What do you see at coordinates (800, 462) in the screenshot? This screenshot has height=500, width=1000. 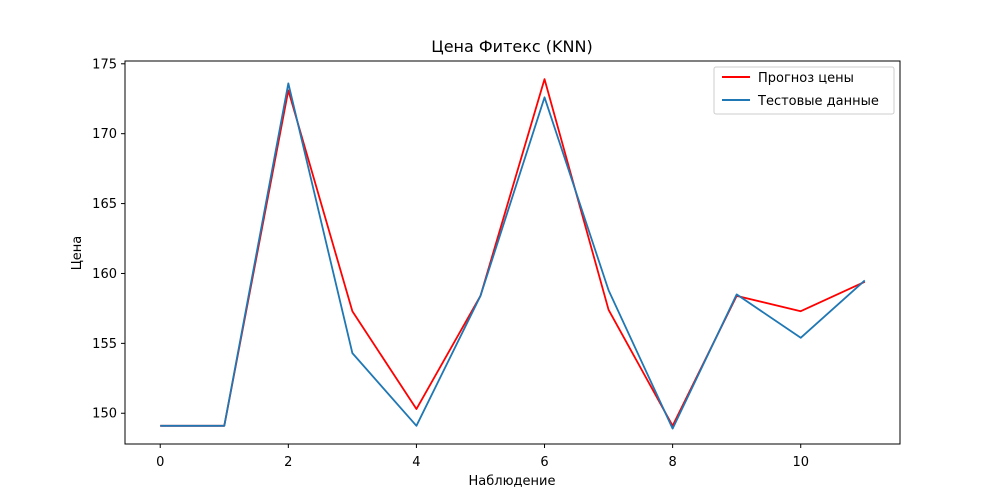 I see `x-tick-label: 10` at bounding box center [800, 462].